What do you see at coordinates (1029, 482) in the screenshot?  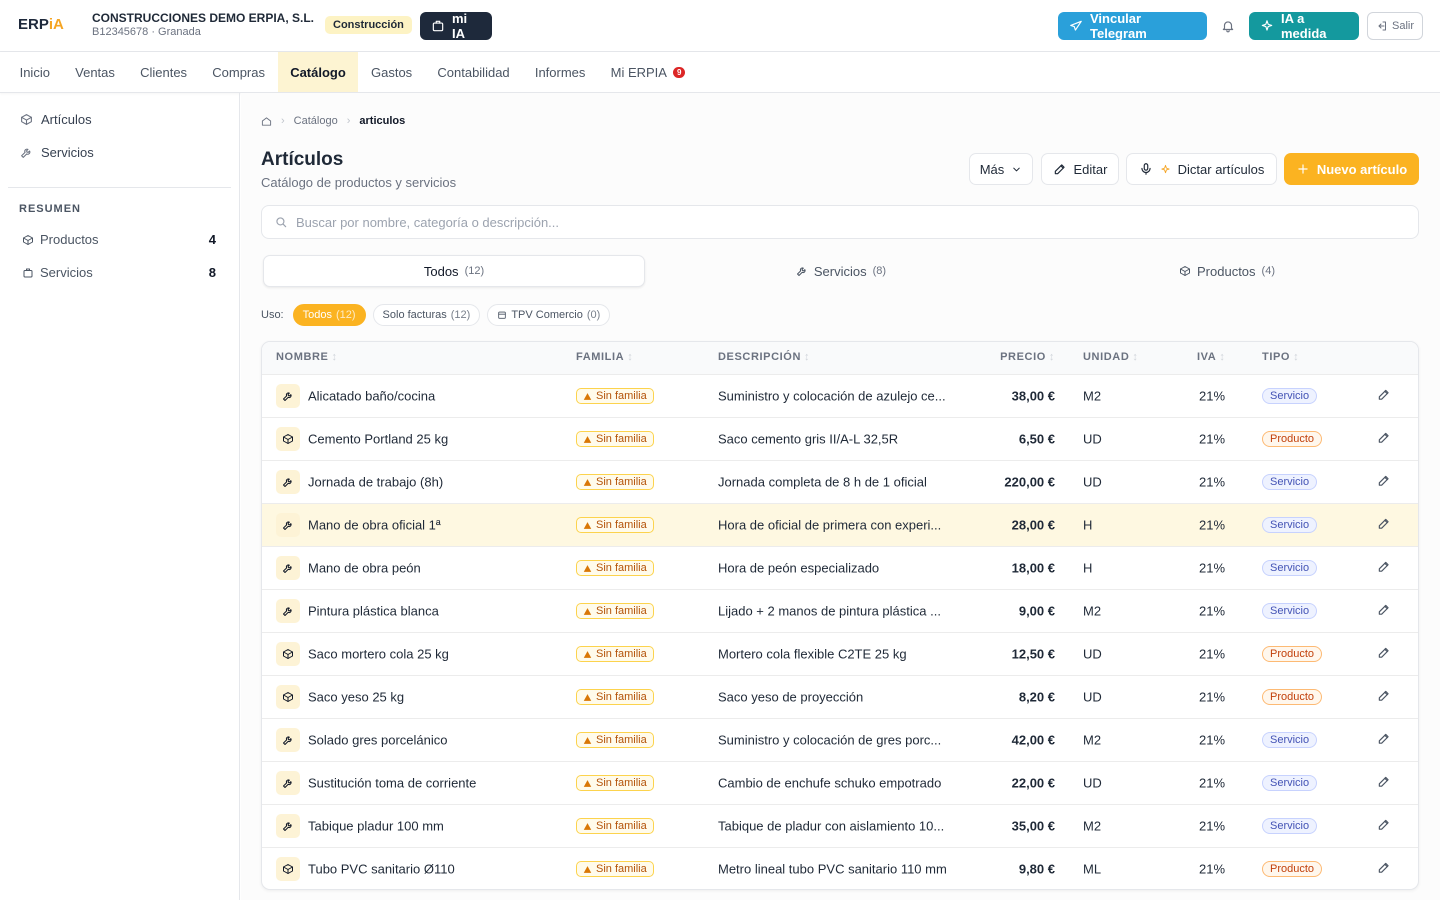 I see `price: 220,00 €` at bounding box center [1029, 482].